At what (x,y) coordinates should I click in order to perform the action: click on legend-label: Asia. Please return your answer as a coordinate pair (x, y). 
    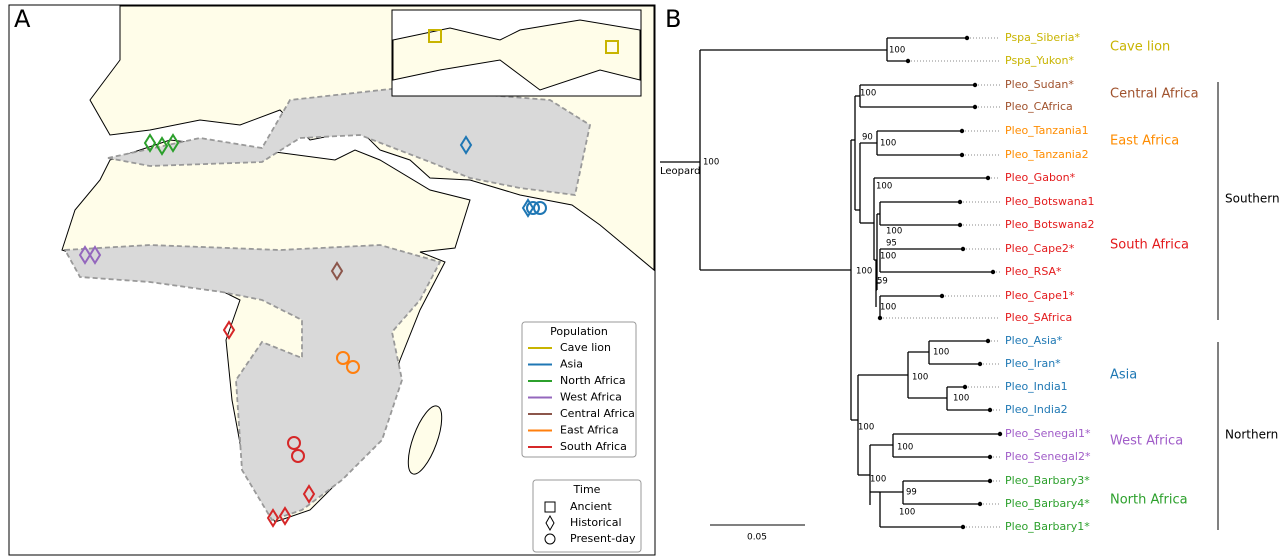
    Looking at the image, I should click on (571, 364).